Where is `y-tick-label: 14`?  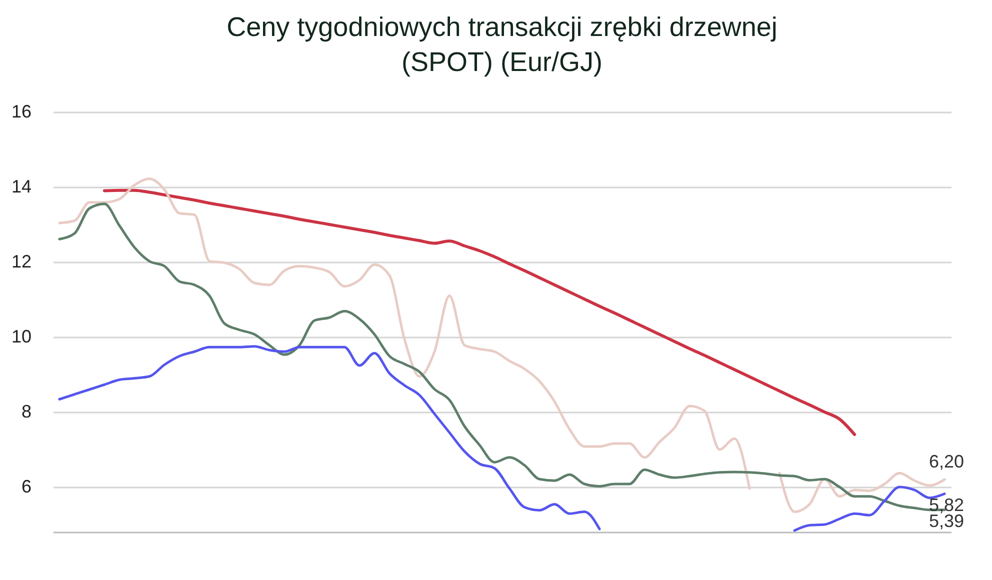 y-tick-label: 14 is located at coordinates (21, 186).